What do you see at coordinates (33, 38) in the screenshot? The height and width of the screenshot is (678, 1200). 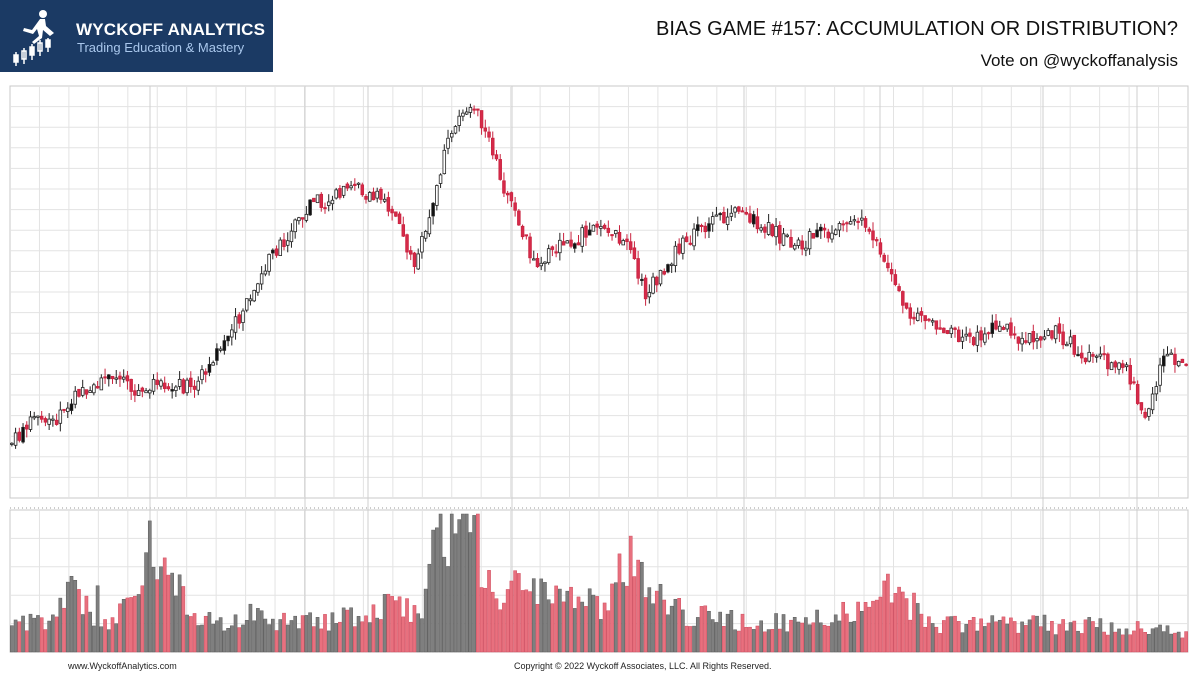 I see `runner-on-candles-icon` at bounding box center [33, 38].